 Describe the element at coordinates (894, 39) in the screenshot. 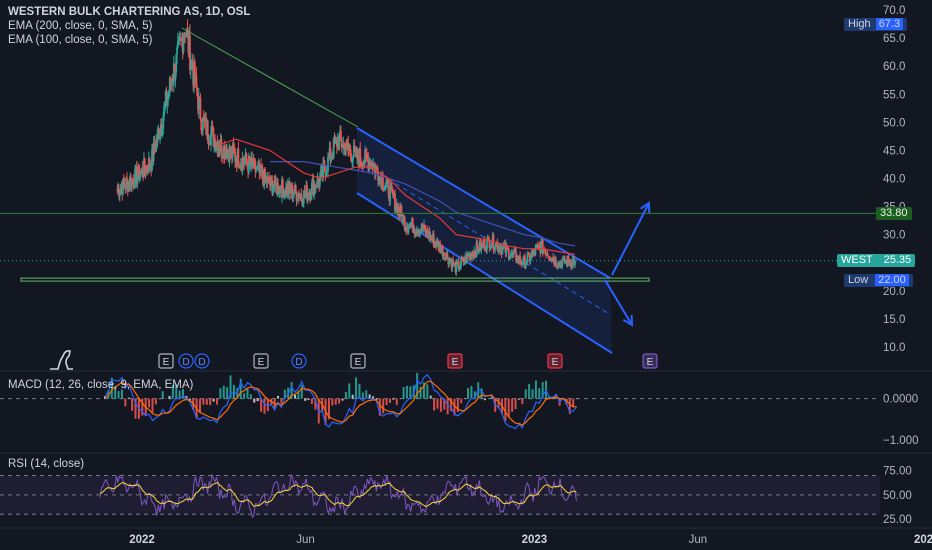

I see `price-tick: 65.0` at that location.